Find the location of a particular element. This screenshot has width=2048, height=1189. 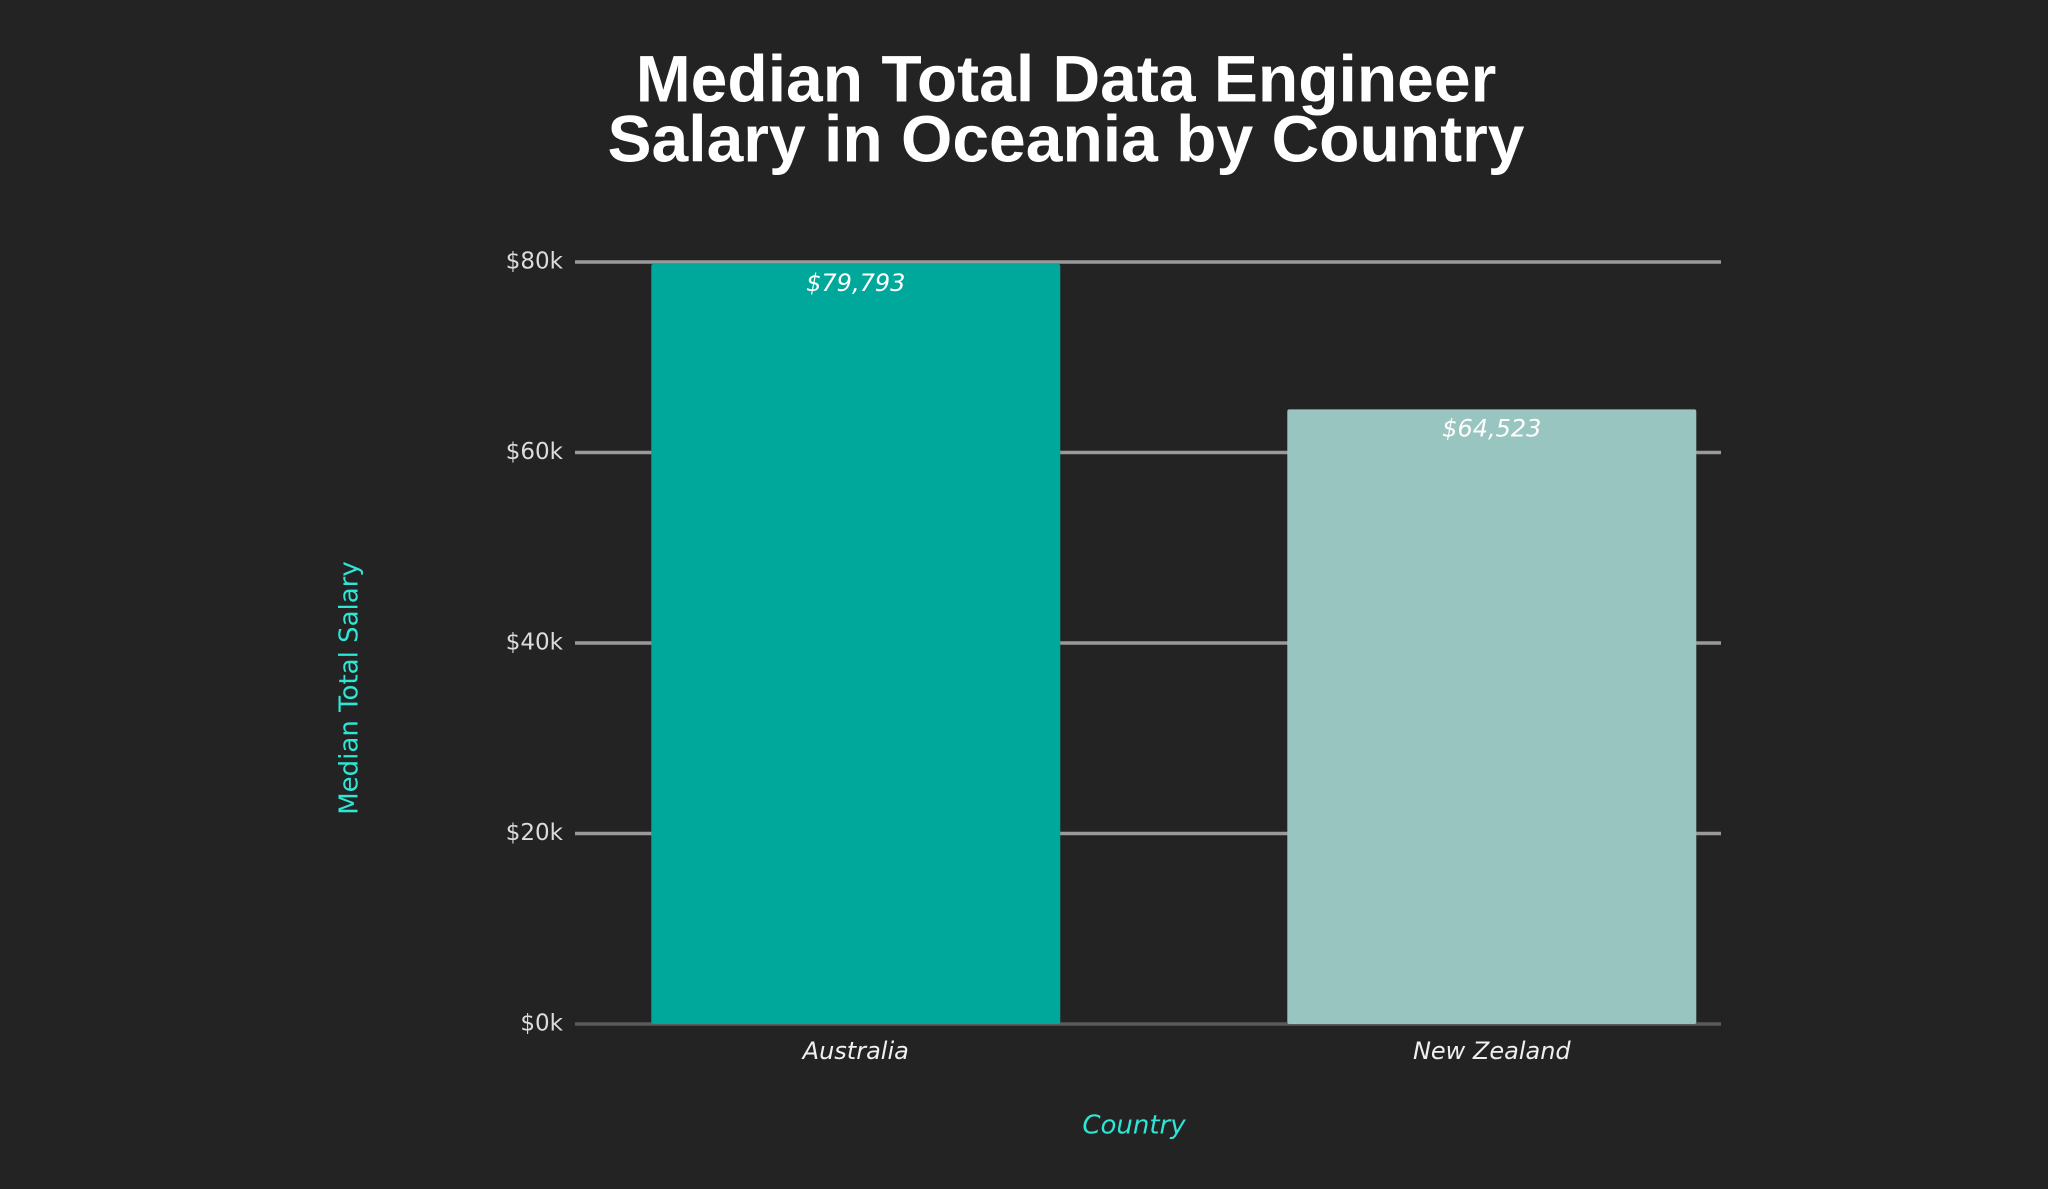

y-tick-label: $0k is located at coordinates (541, 1024).